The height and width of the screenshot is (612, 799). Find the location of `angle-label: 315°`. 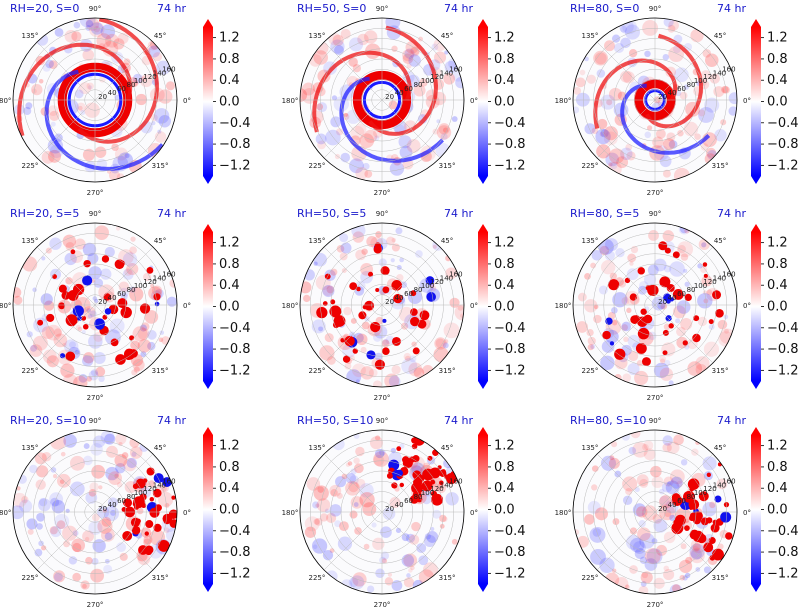

angle-label: 315° is located at coordinates (720, 578).